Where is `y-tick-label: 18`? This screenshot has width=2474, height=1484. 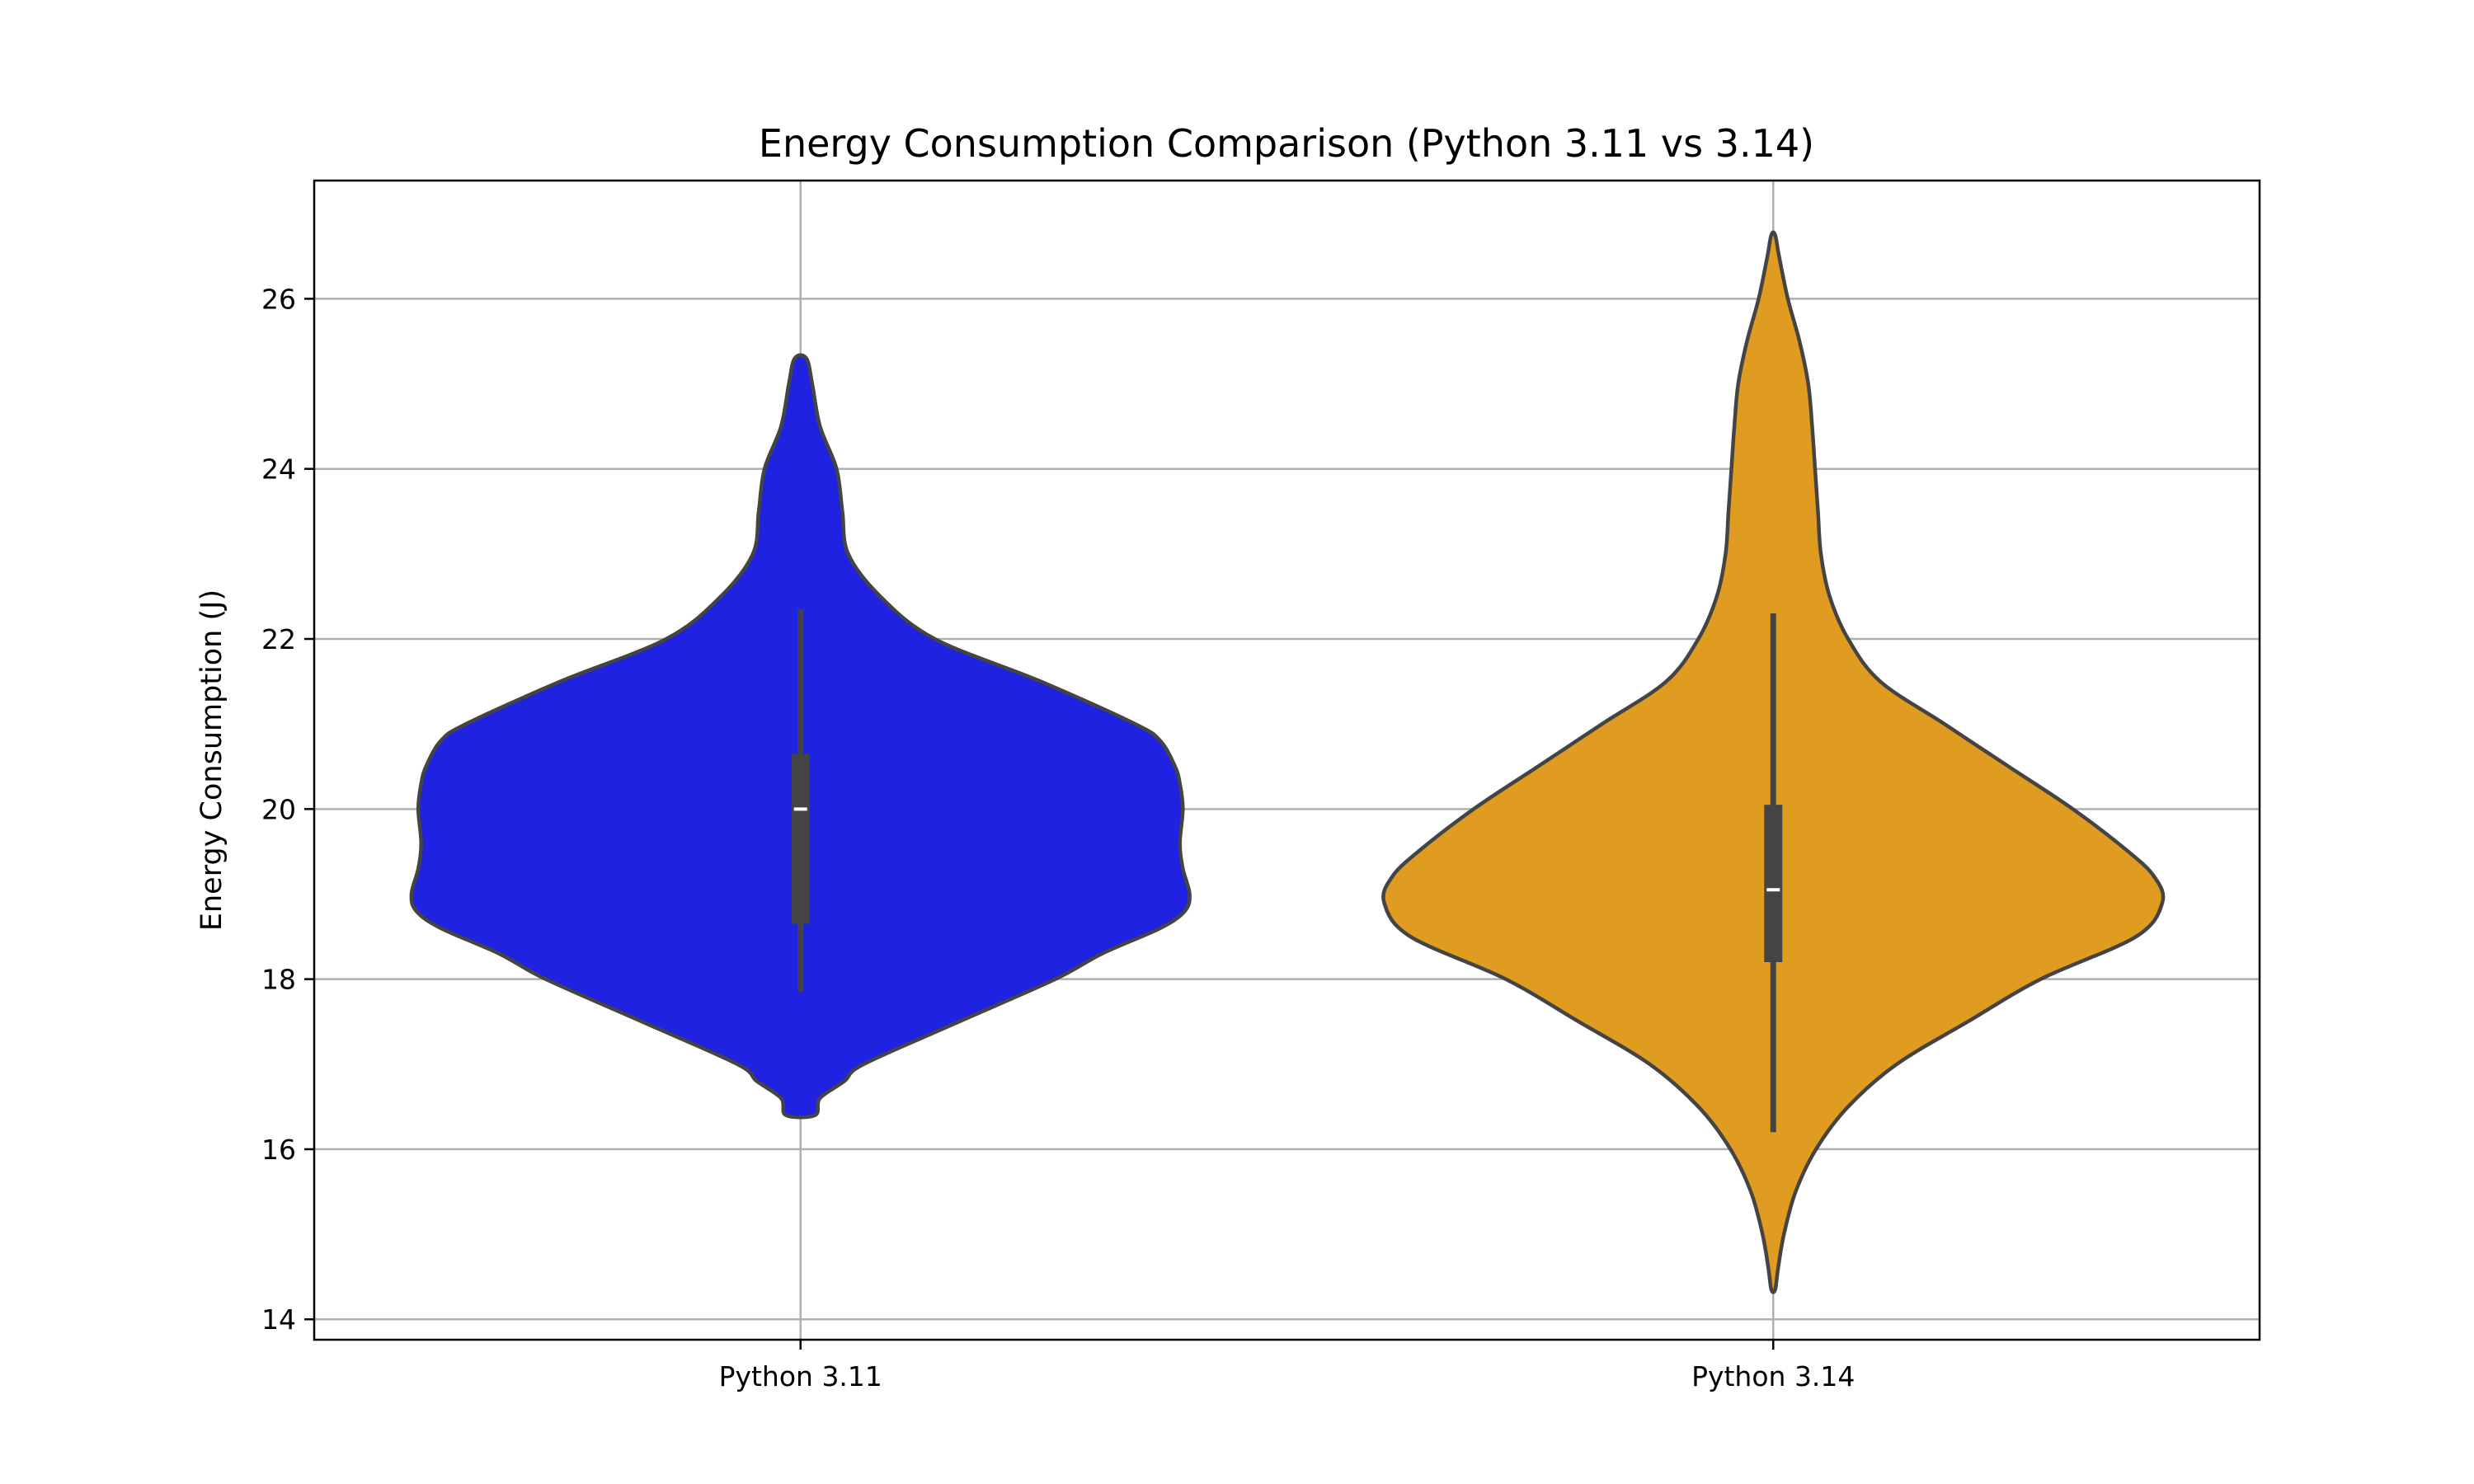 y-tick-label: 18 is located at coordinates (278, 980).